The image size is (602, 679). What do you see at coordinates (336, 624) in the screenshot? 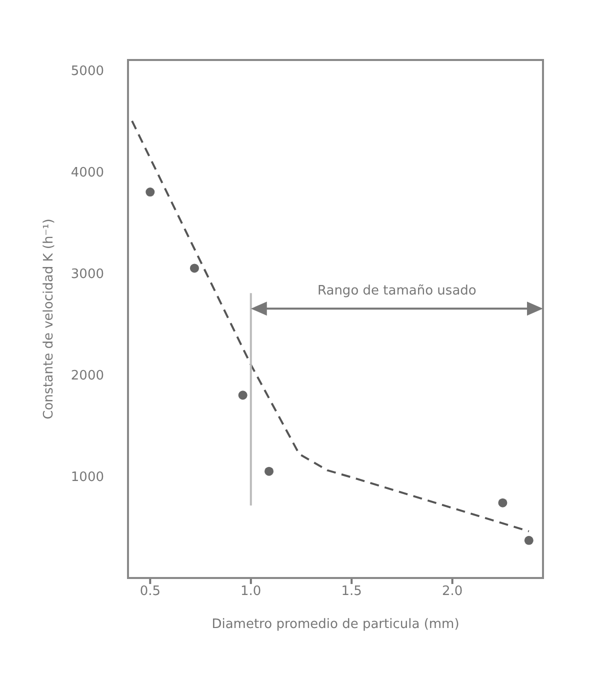
I see `x-axis-title: Diametro promedio de particula (mm)` at bounding box center [336, 624].